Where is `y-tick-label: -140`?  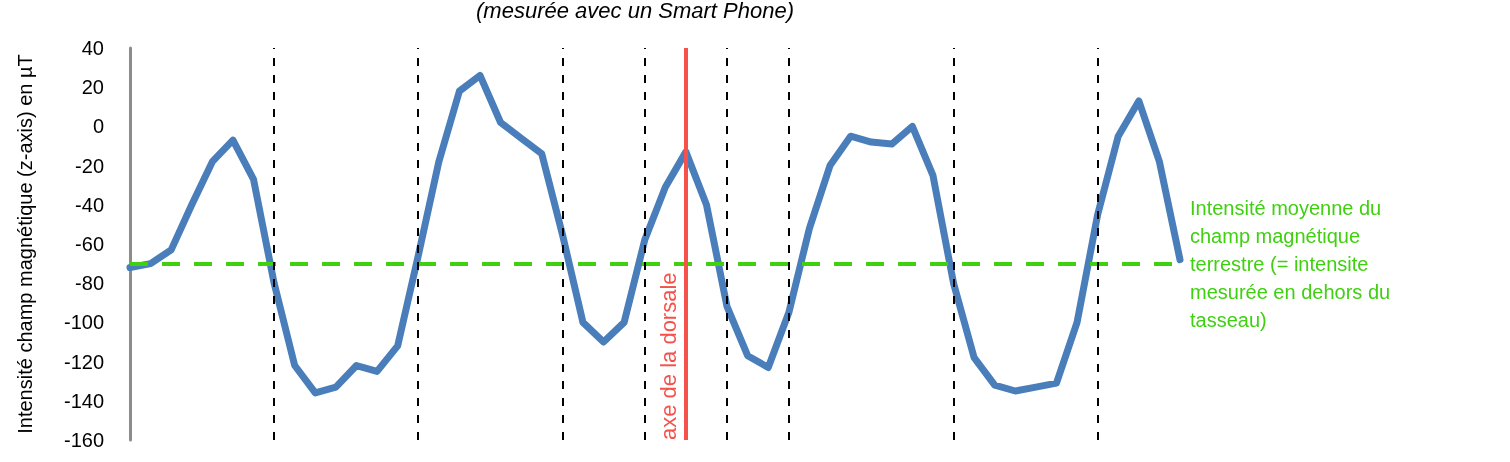
y-tick-label: -140 is located at coordinates (83, 400).